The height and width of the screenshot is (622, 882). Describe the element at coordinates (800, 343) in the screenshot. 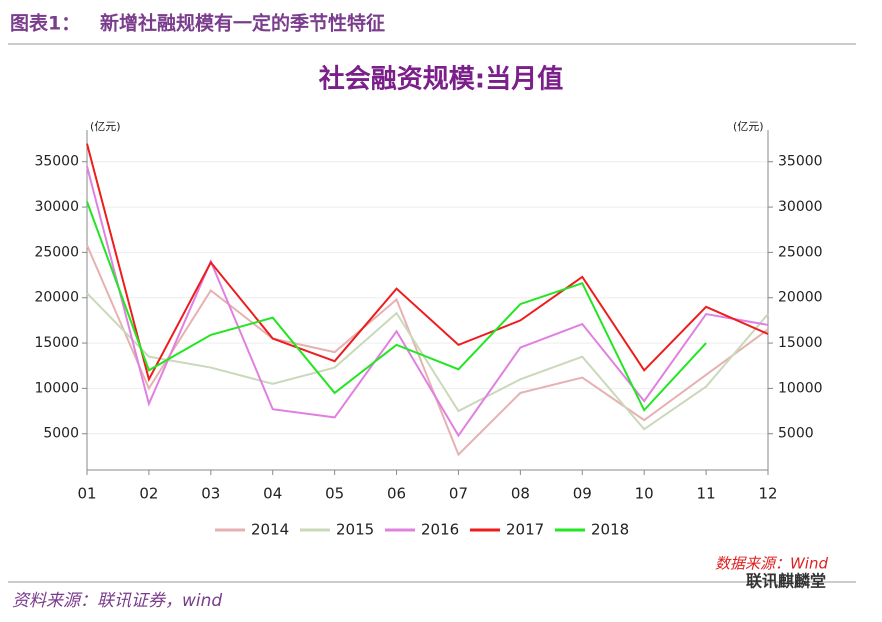

I see `y2-tick-label: 15000` at that location.